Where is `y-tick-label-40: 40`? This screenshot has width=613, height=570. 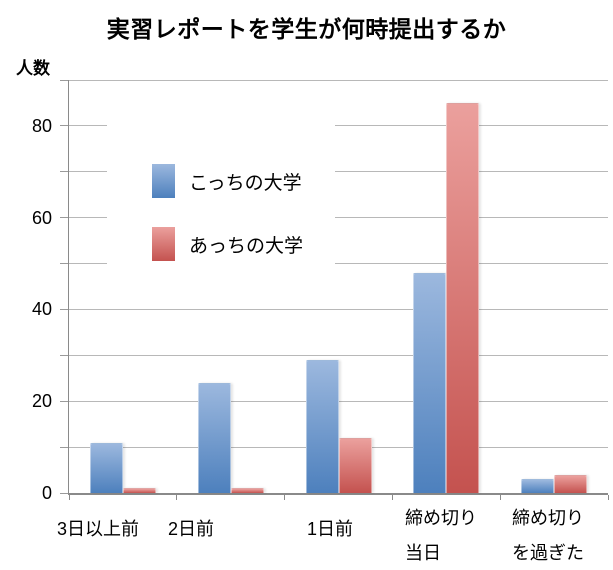
y-tick-label-40: 40 is located at coordinates (41, 309).